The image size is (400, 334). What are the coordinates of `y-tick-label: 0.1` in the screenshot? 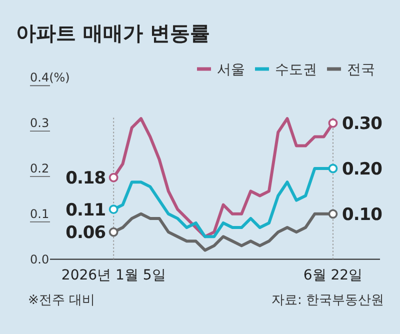 It's located at (40, 213).